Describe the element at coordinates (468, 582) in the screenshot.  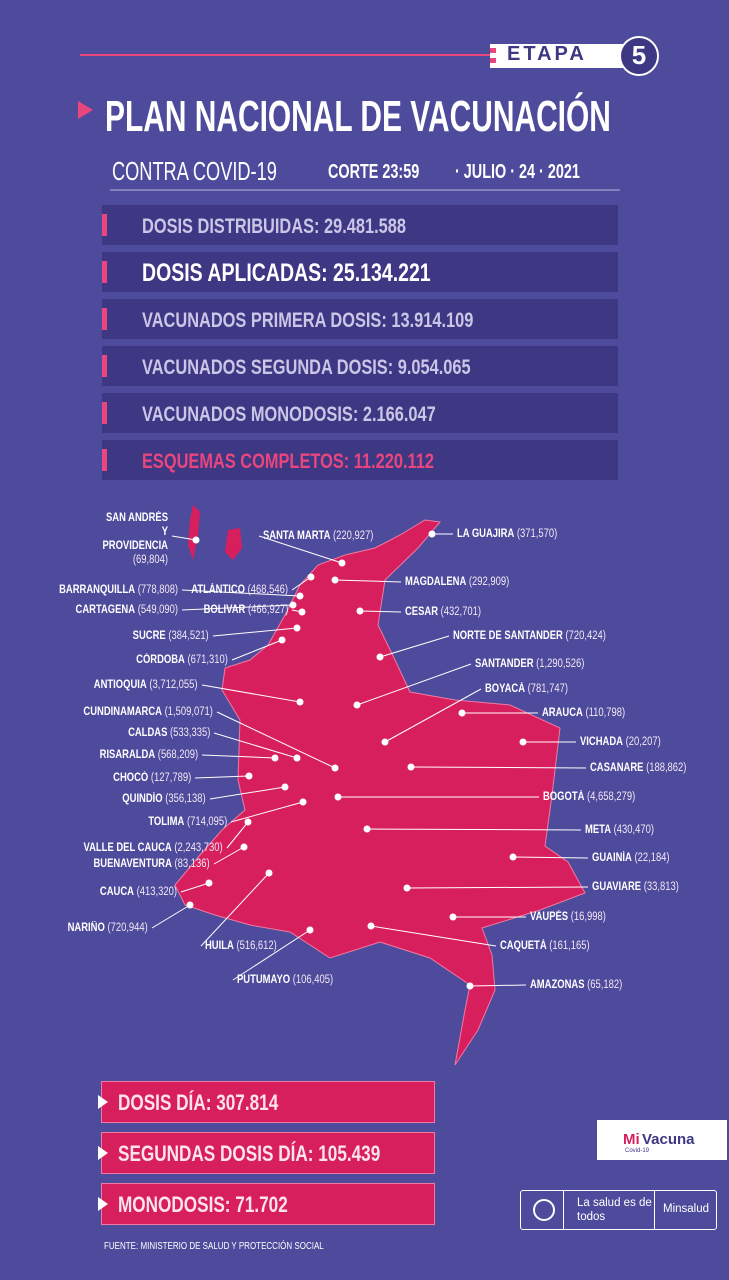
I see `department-label: MAGDALENA (292,909)` at that location.